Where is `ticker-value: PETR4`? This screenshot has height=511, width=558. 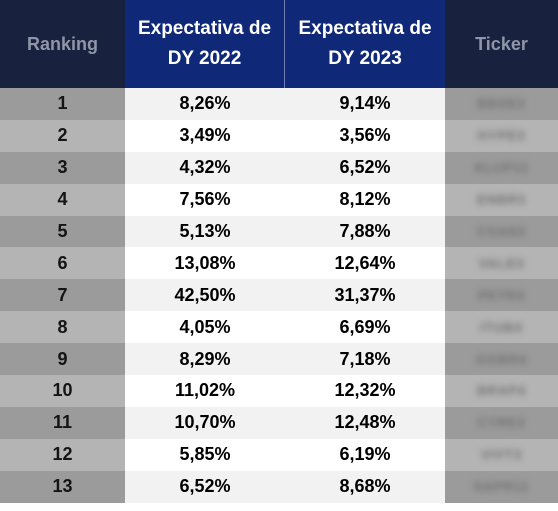
ticker-value: PETR4 is located at coordinates (501, 295).